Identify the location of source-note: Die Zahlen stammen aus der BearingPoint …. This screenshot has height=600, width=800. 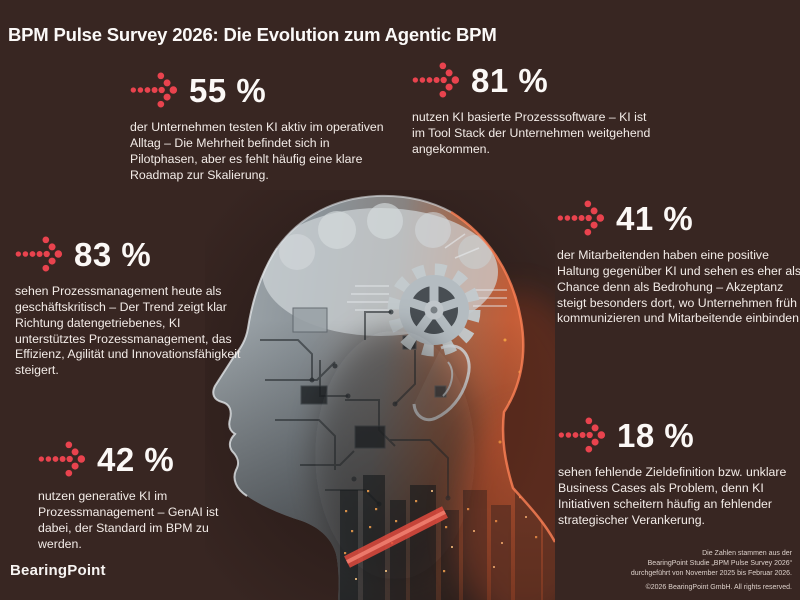
(677, 571).